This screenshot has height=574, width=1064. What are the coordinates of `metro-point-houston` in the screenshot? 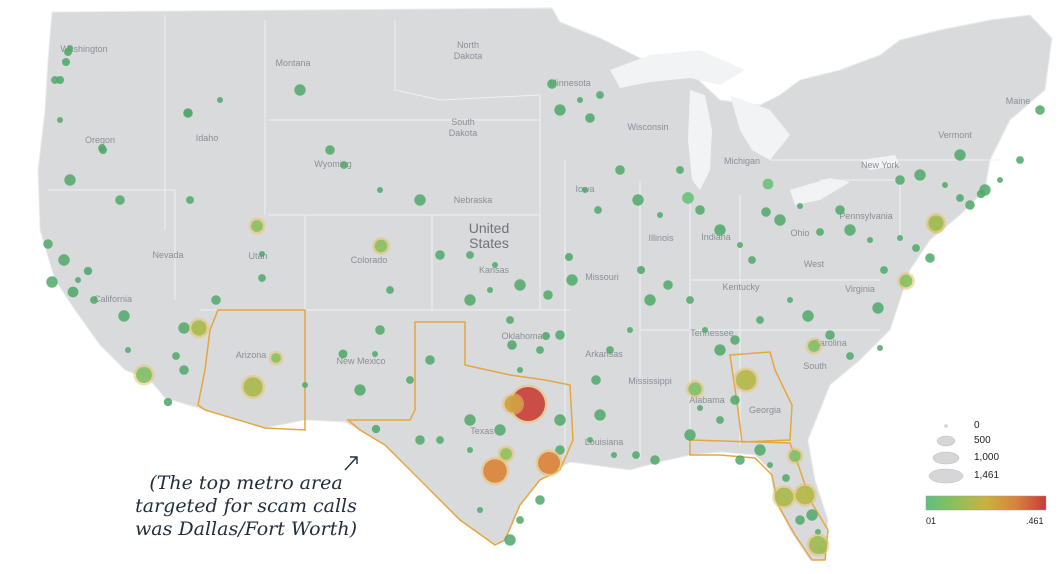 It's located at (549, 463).